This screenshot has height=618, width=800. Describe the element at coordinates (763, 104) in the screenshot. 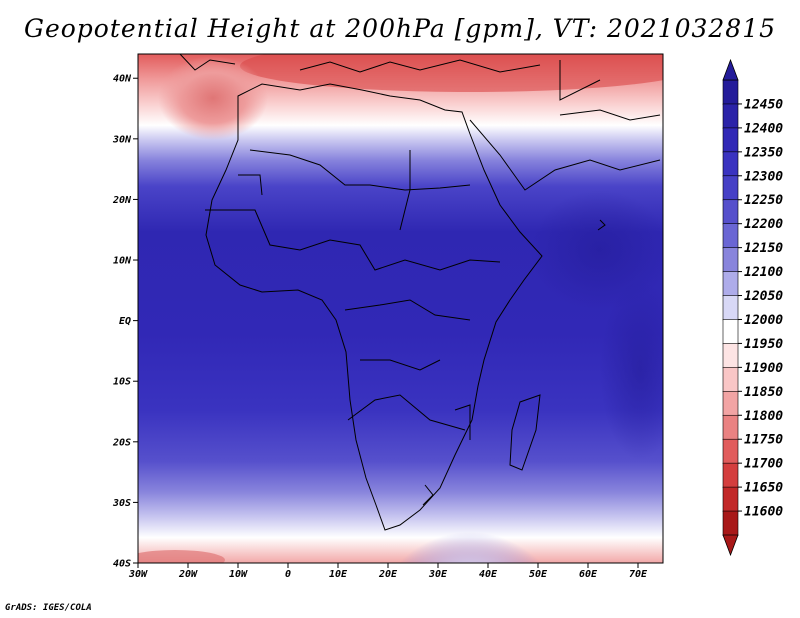

I see `colorbar-label: 12450` at that location.